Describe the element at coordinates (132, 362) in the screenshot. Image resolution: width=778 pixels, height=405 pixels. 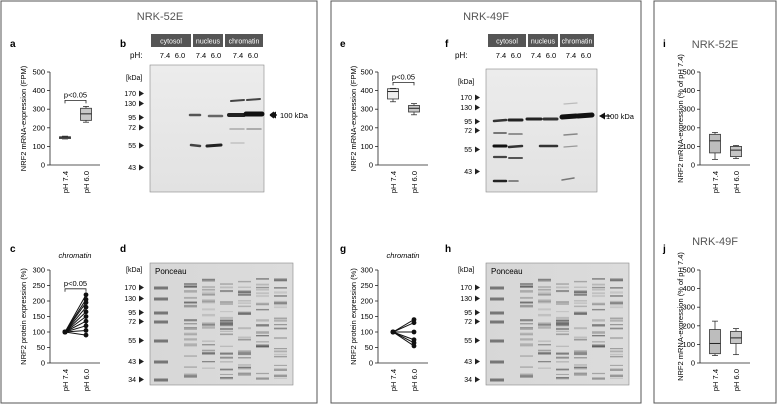
I see `marker-label: 43` at that location.